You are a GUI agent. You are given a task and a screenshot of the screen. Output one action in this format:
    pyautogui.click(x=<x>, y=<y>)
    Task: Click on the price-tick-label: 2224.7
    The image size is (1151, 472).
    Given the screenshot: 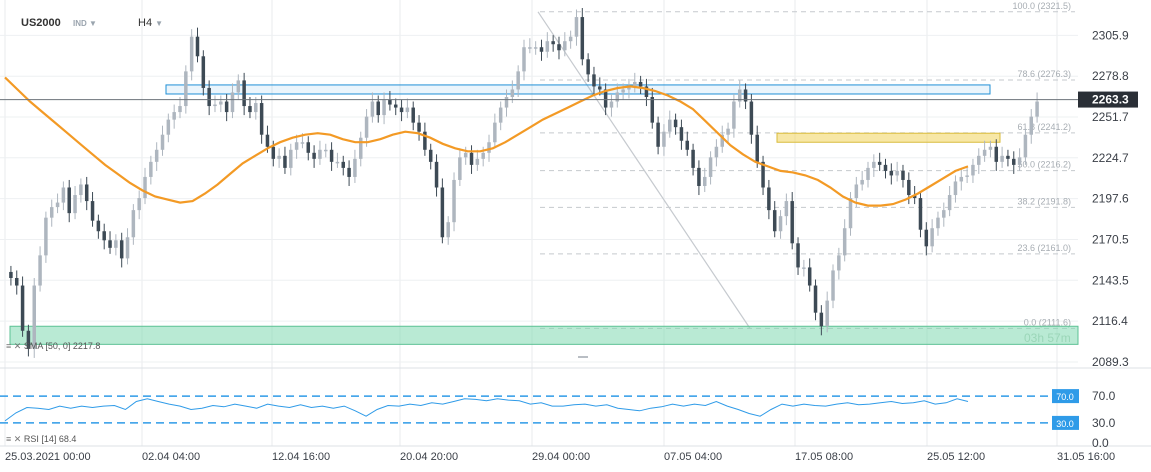 What is the action you would take?
    pyautogui.click(x=1110, y=158)
    